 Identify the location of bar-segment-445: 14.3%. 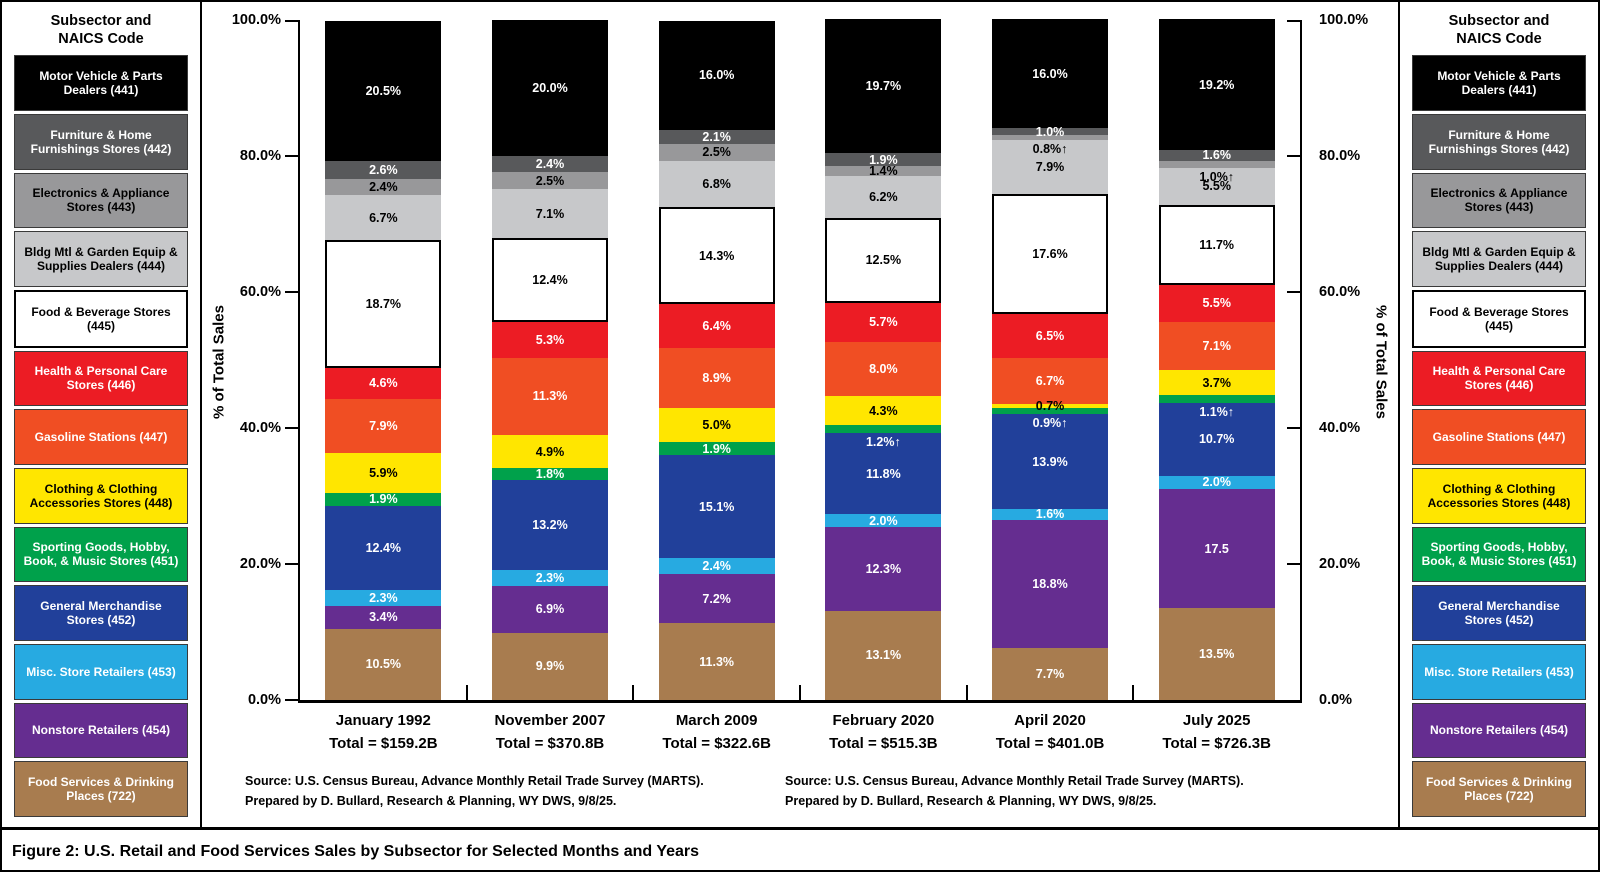
(716, 256).